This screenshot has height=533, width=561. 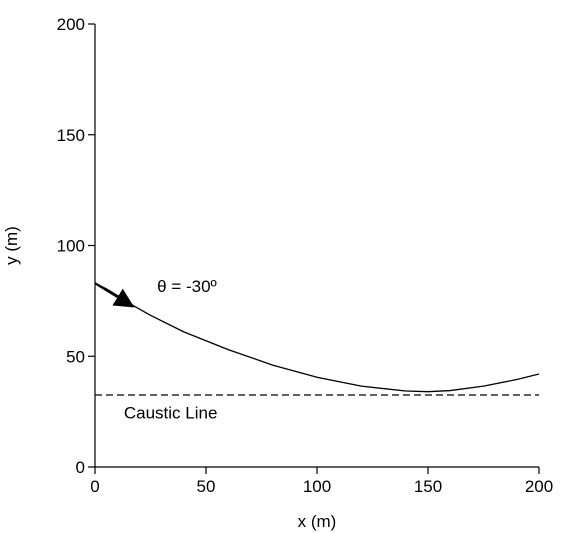 What do you see at coordinates (428, 486) in the screenshot?
I see `x-tick-label: 150` at bounding box center [428, 486].